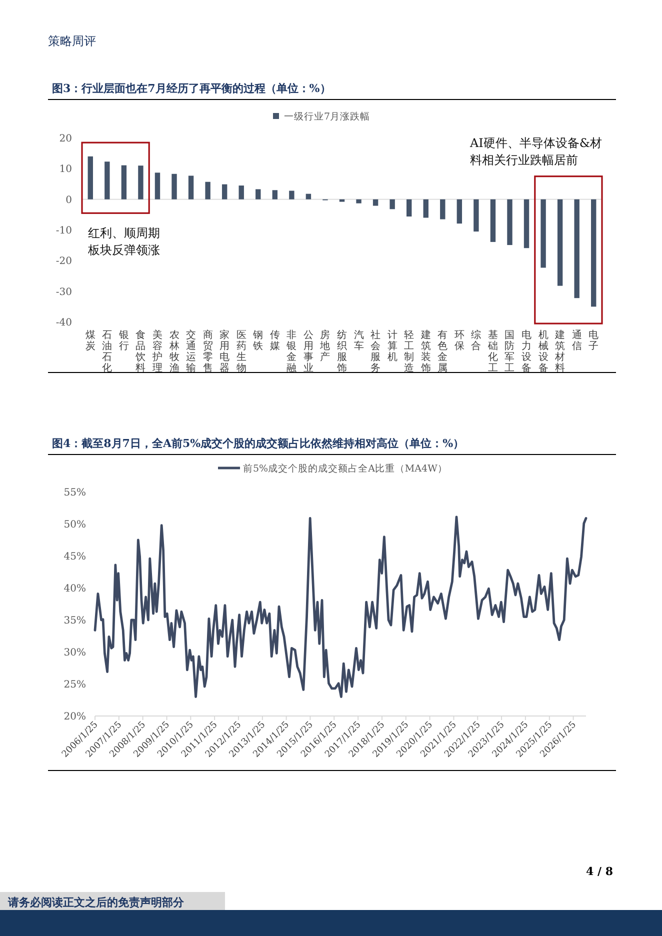  Describe the element at coordinates (537, 152) in the screenshot. I see `annotation: AI硬件、半导体设备&材料相关行业跌幅居前` at that location.